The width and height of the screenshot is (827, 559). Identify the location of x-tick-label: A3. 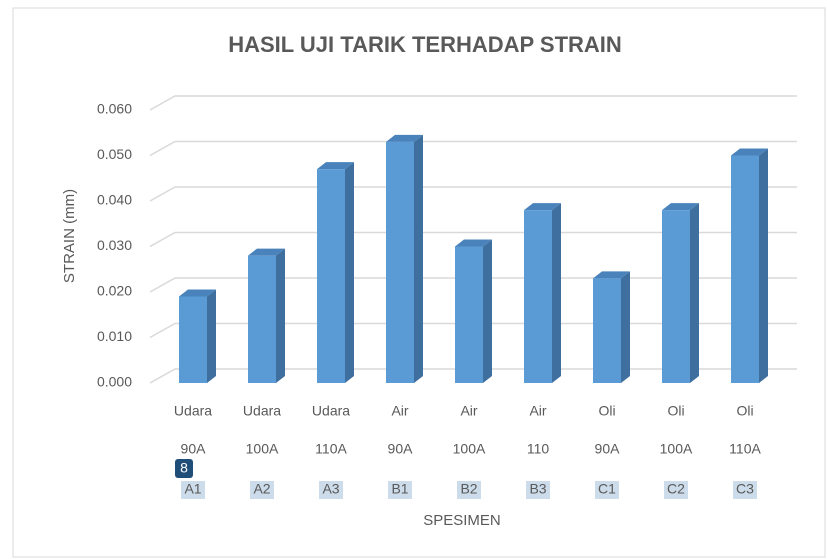
(330, 489).